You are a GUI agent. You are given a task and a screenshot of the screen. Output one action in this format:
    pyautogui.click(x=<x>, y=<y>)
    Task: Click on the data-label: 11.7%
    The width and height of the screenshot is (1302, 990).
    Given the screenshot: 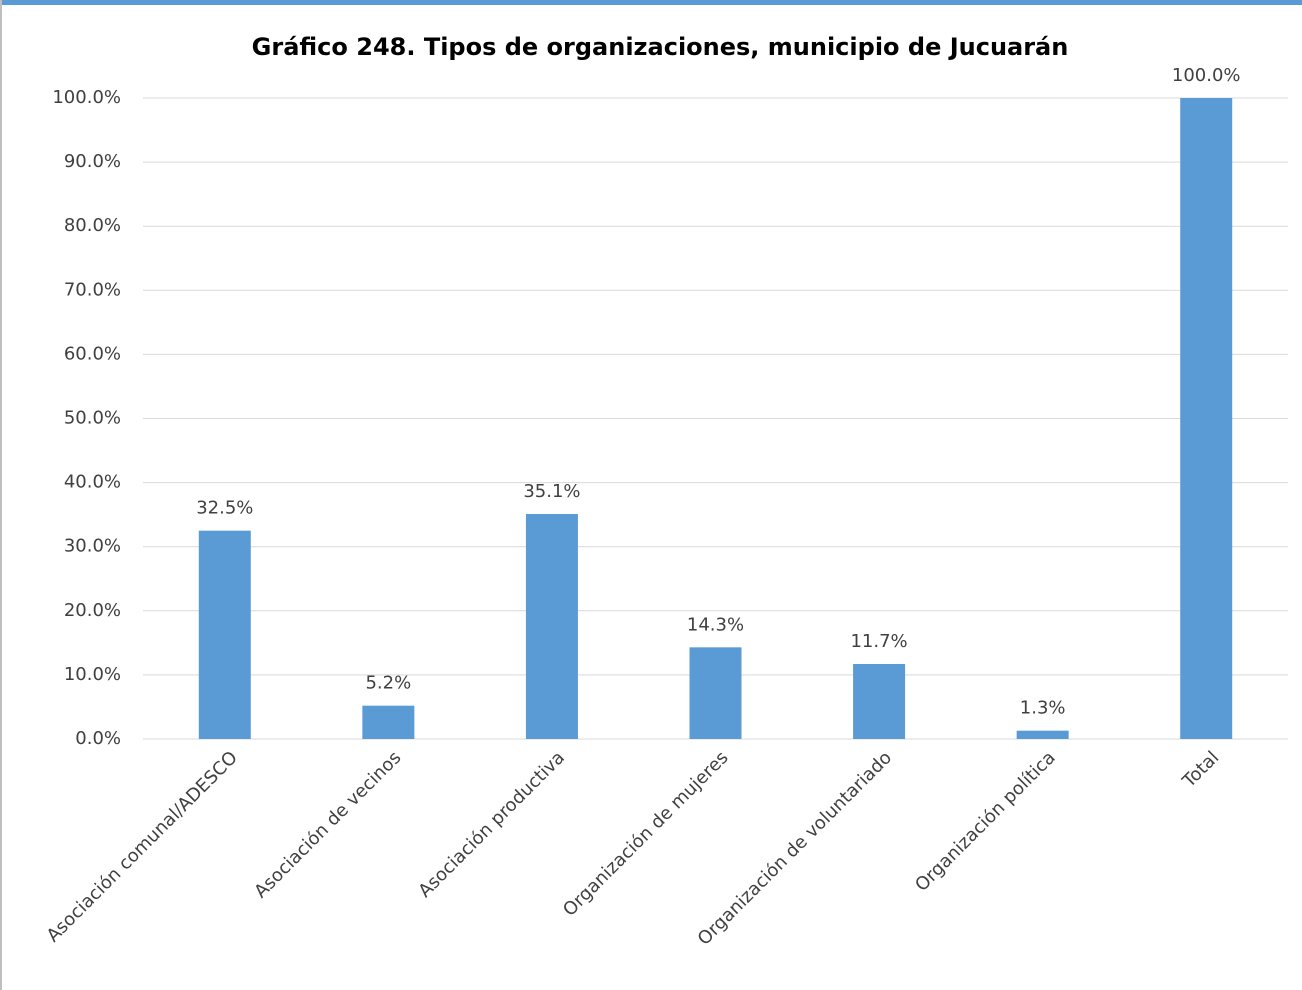 What is the action you would take?
    pyautogui.click(x=878, y=641)
    